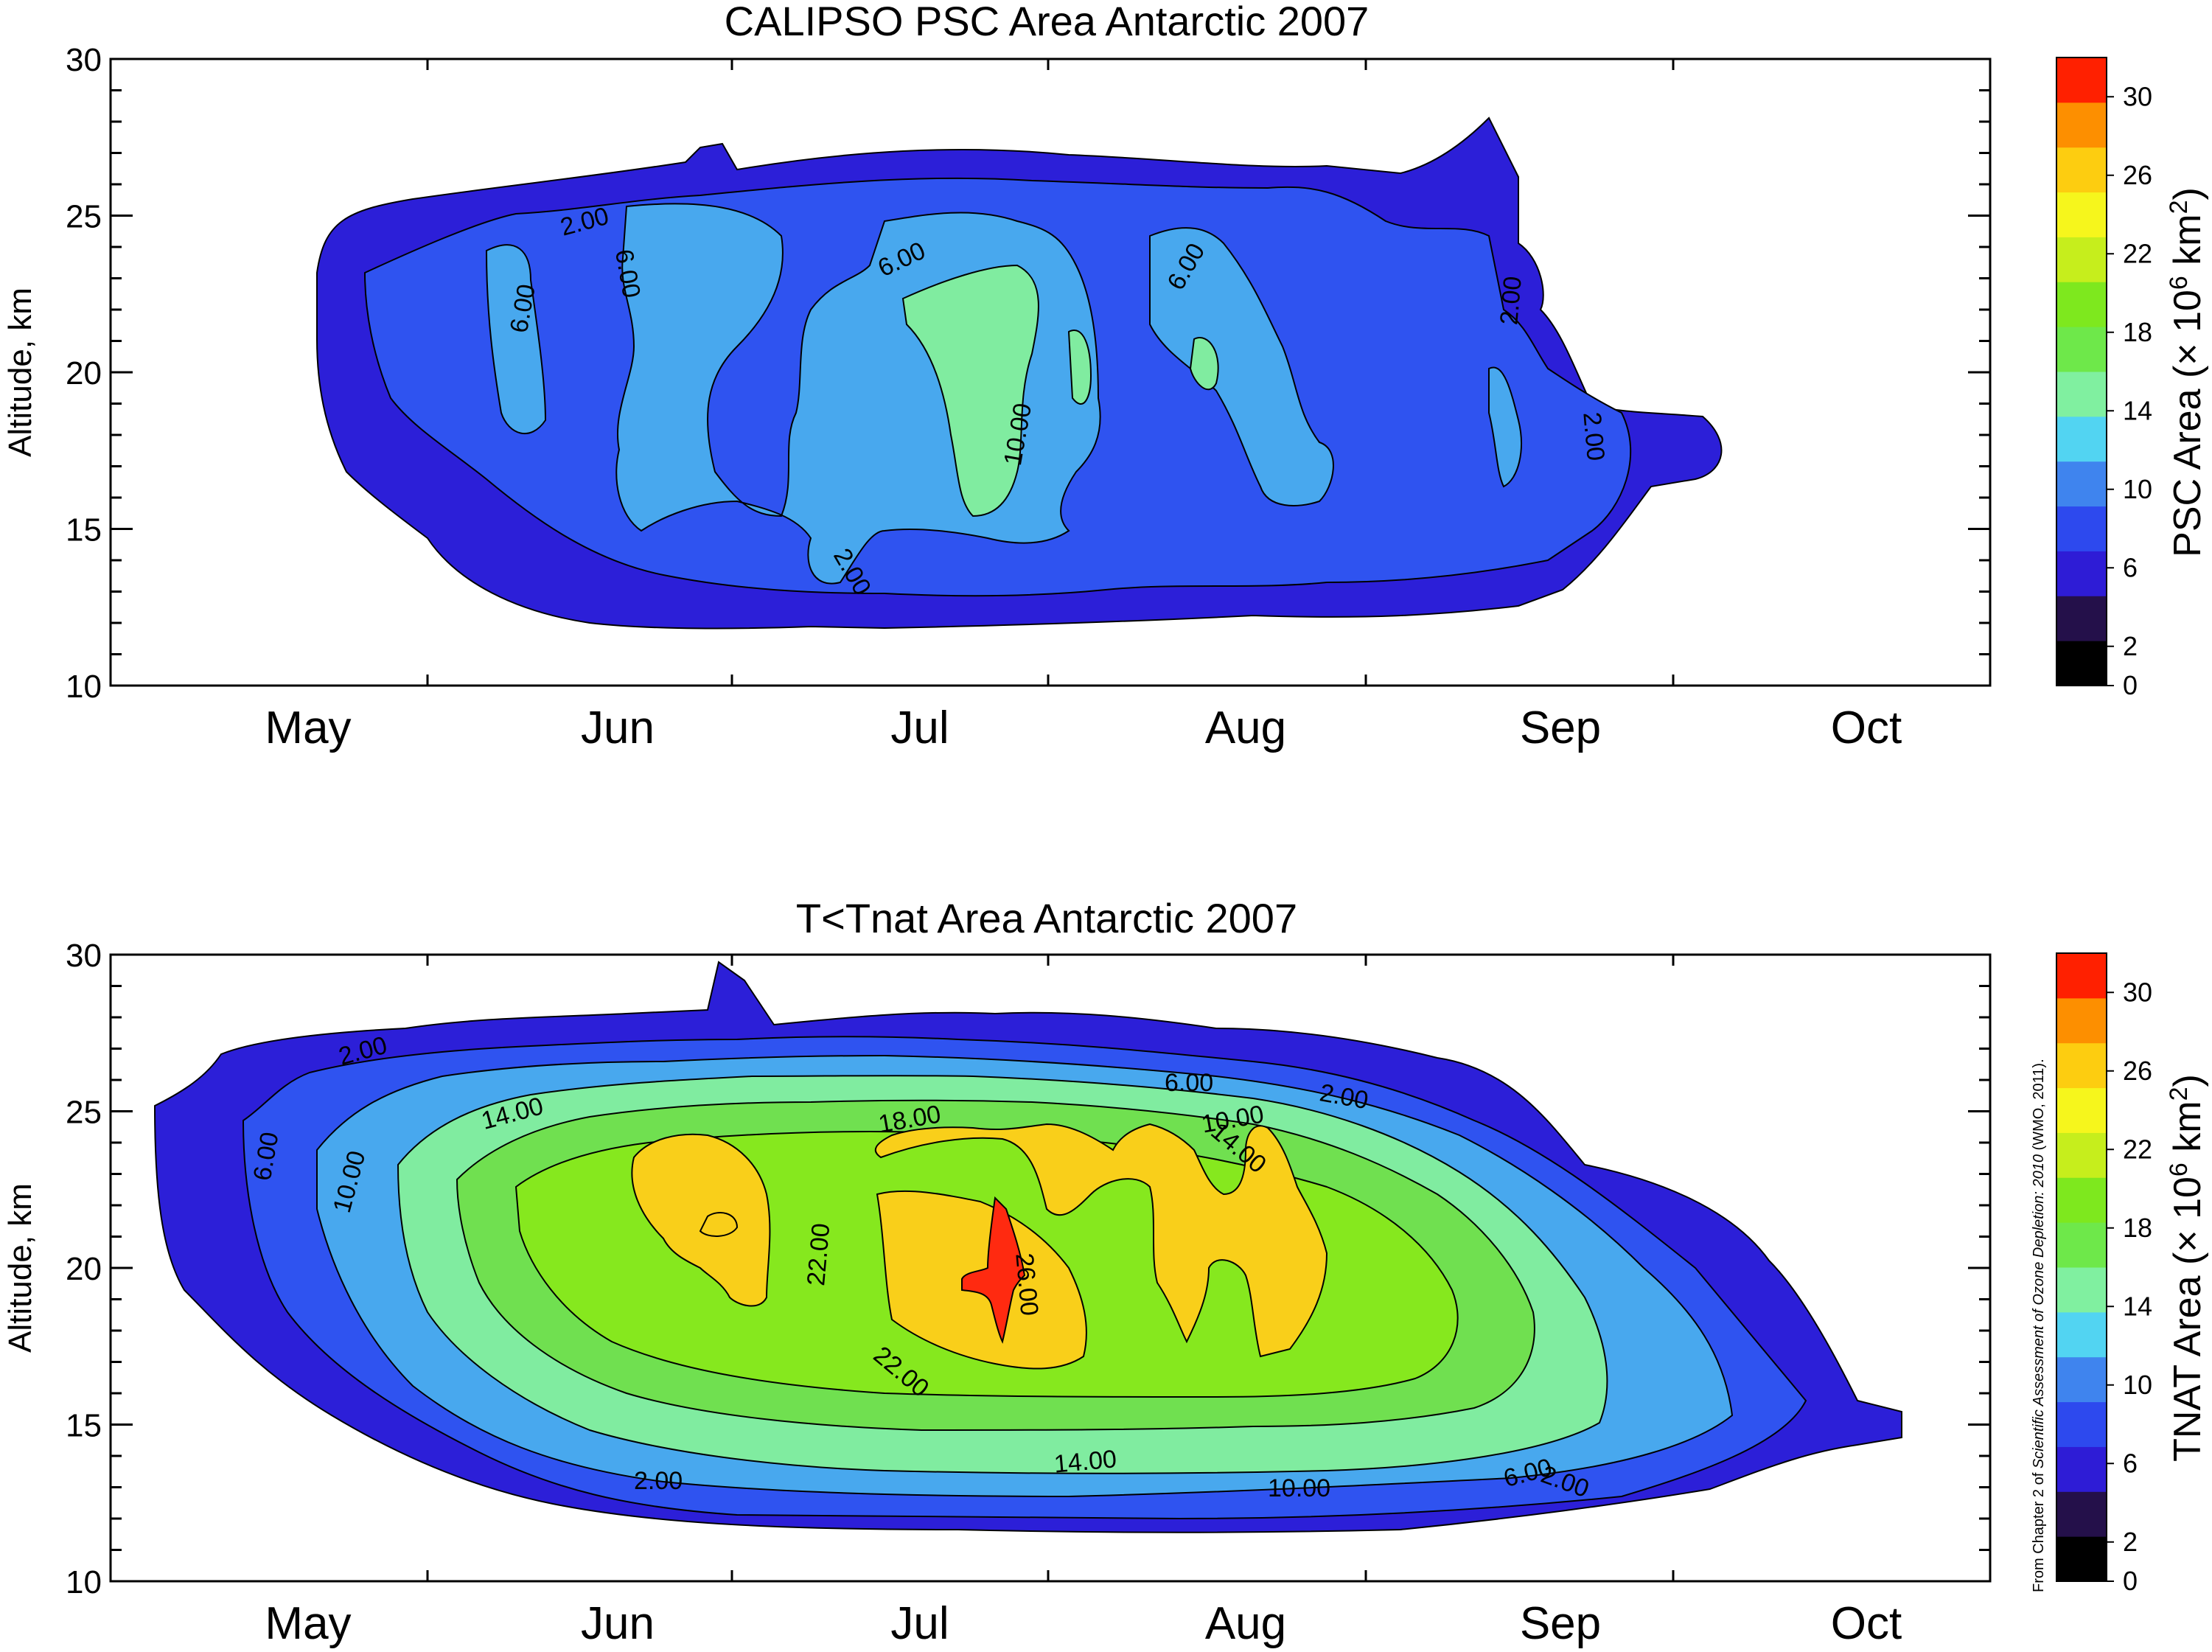 Image resolution: width=2212 pixels, height=1652 pixels. Describe the element at coordinates (1299, 1488) in the screenshot. I see `tnat-contour-label: 10.00` at that location.